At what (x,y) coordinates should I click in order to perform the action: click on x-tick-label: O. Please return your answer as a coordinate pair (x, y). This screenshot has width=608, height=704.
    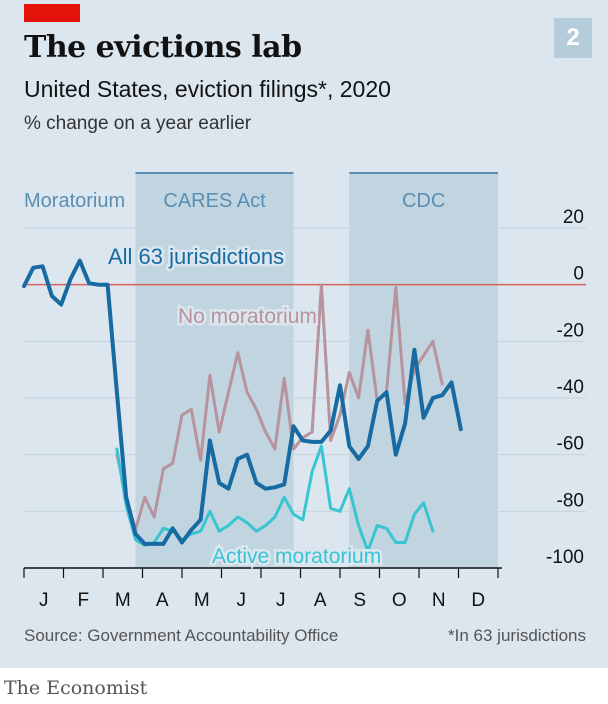
    Looking at the image, I should click on (399, 600).